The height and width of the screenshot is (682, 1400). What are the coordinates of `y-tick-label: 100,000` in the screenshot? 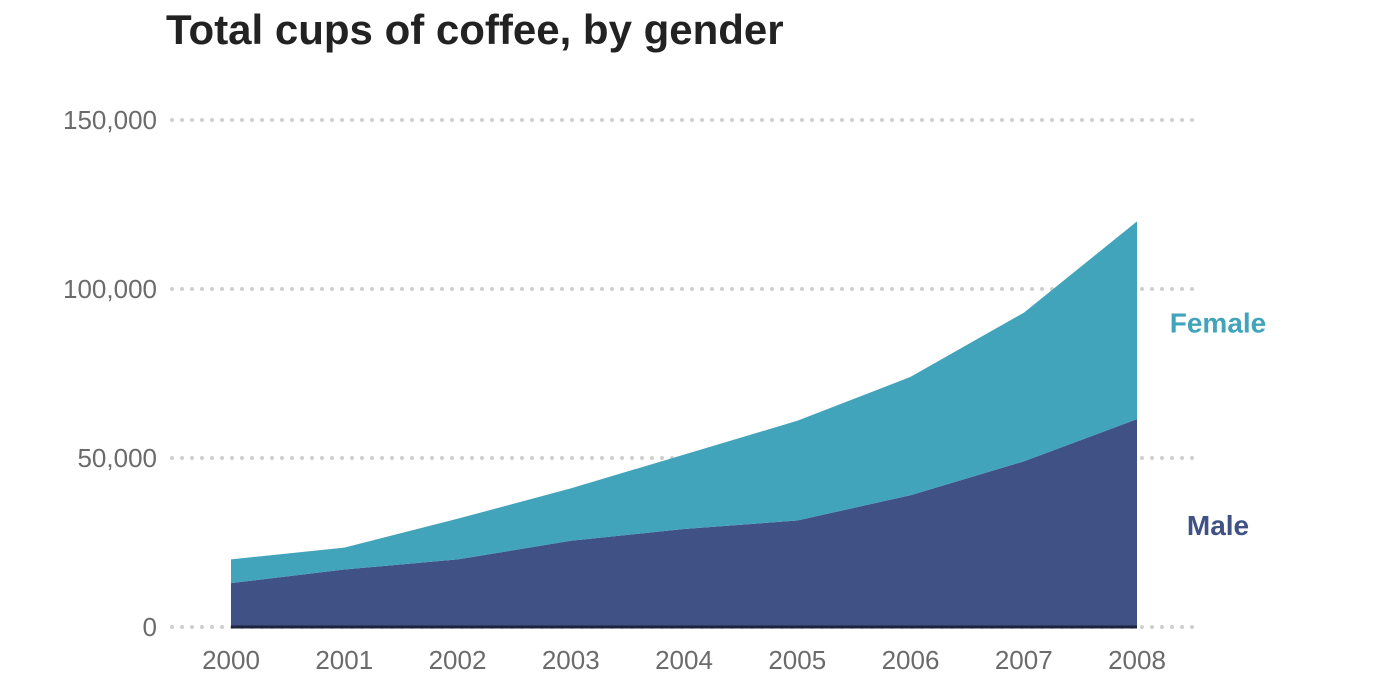 It's located at (110, 289).